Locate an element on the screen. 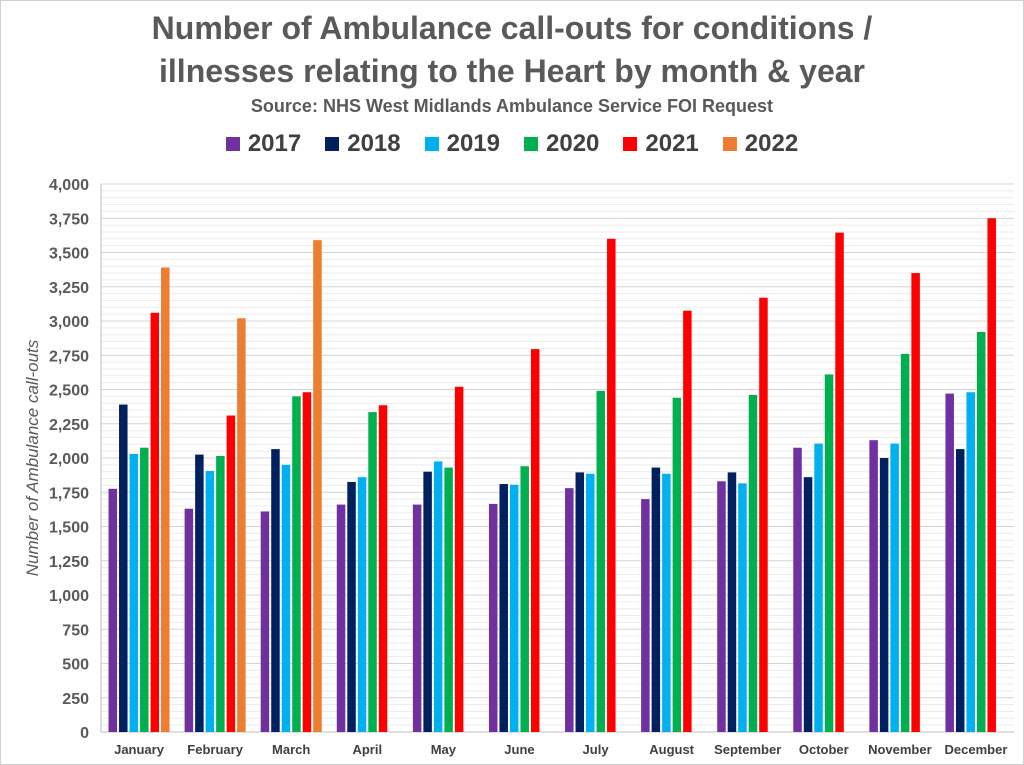  legend-item-2021: 2021 is located at coordinates (661, 144).